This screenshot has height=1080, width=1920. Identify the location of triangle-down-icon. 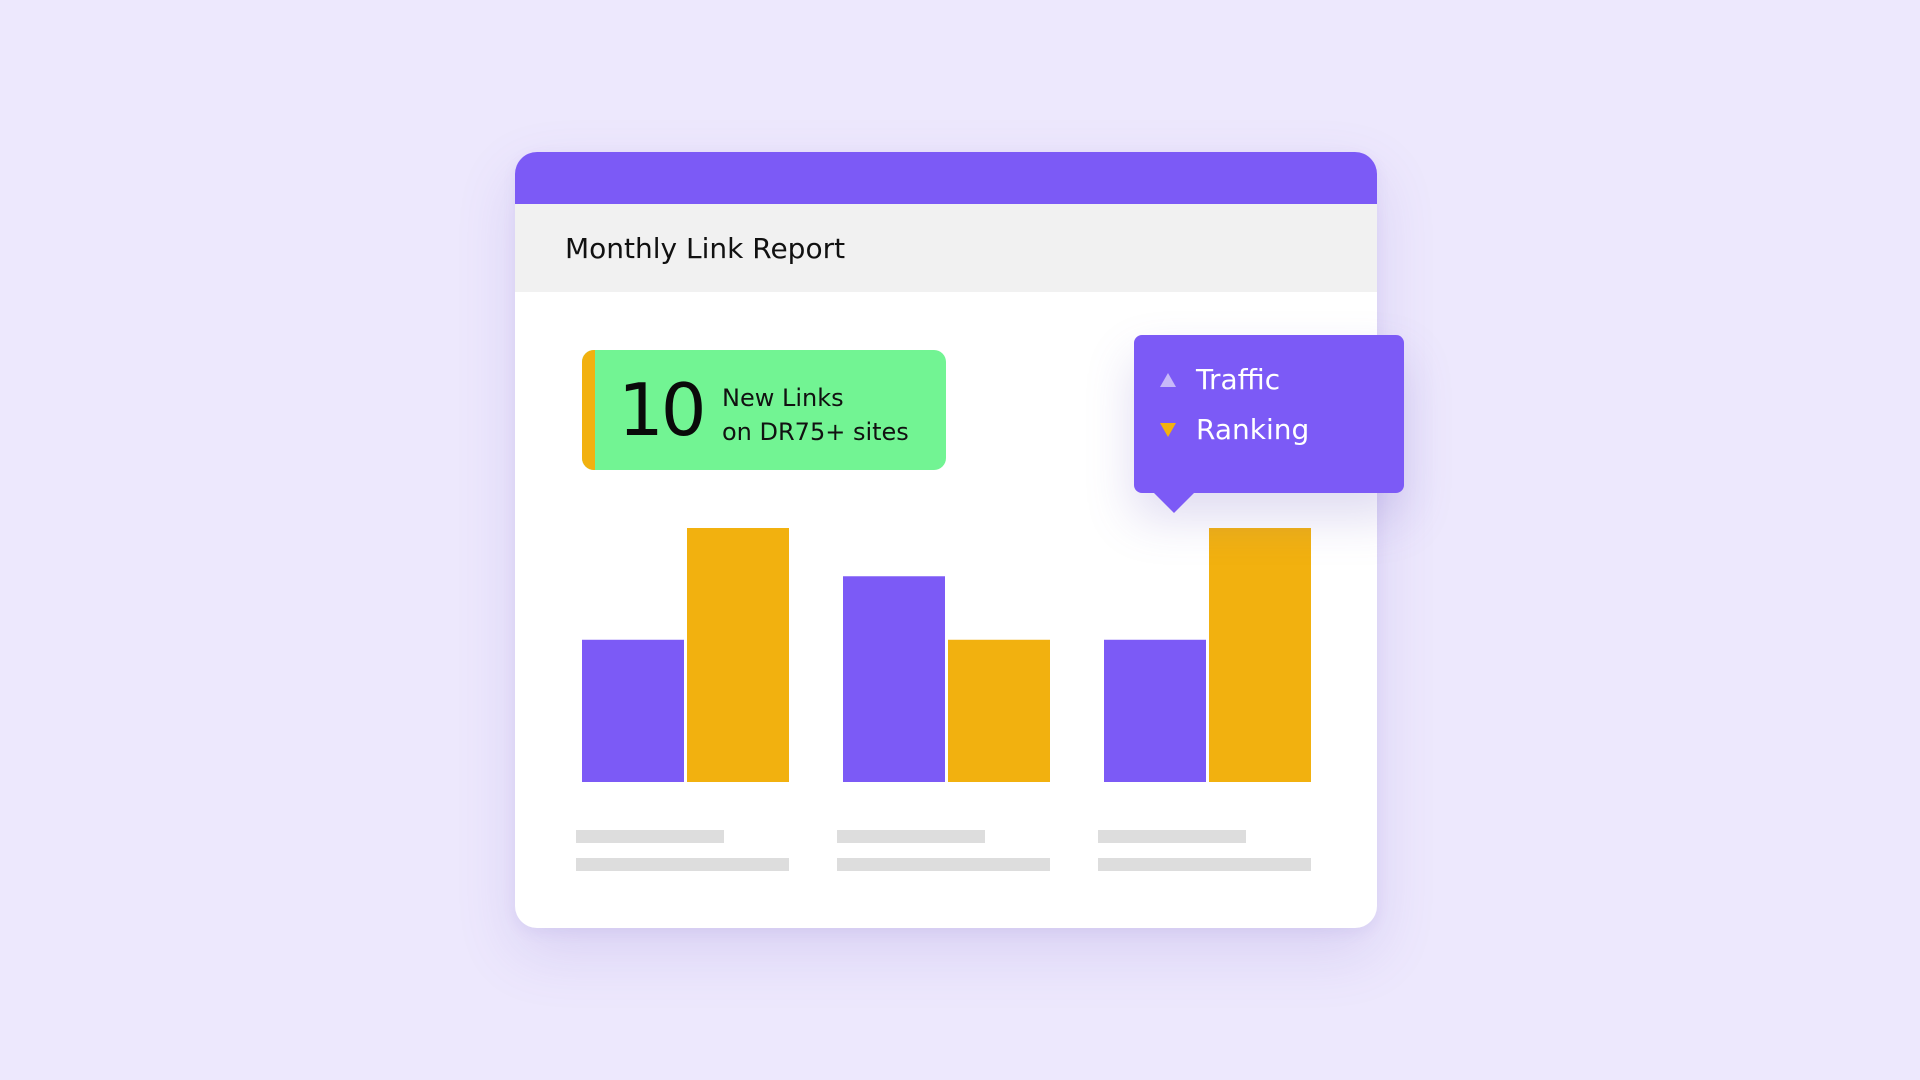
(1168, 429).